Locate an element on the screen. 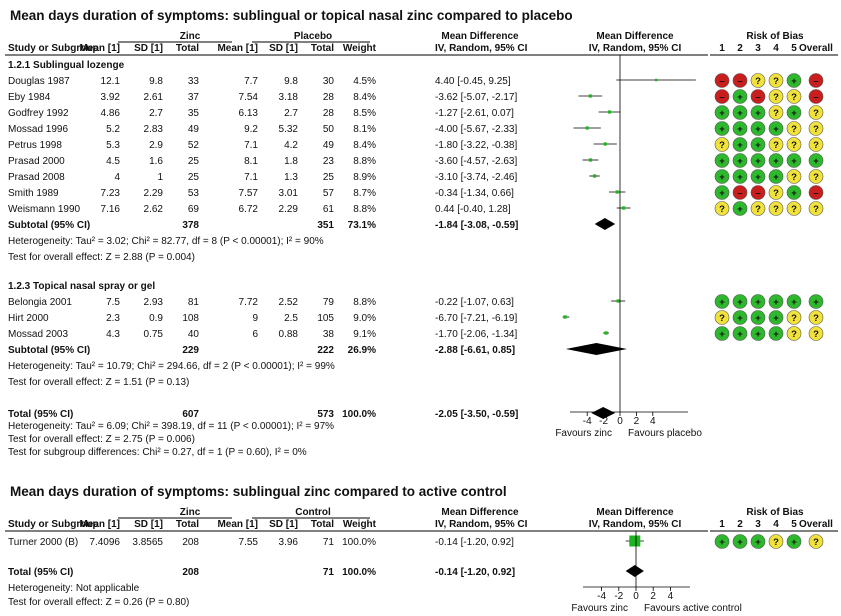 This screenshot has height=616, width=841. sd1-value: 2.93 is located at coordinates (154, 302).